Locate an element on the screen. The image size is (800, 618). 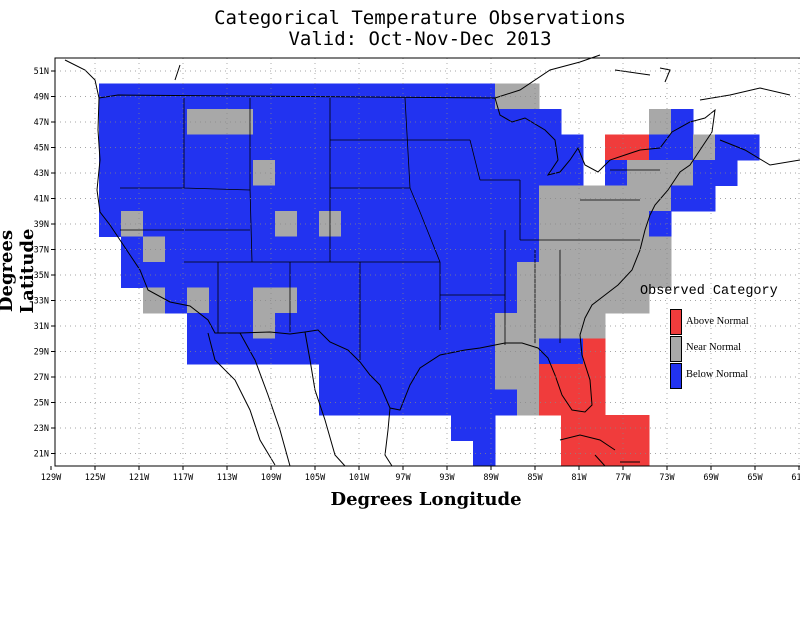
lon-tick-label: 101W is located at coordinates (359, 478).